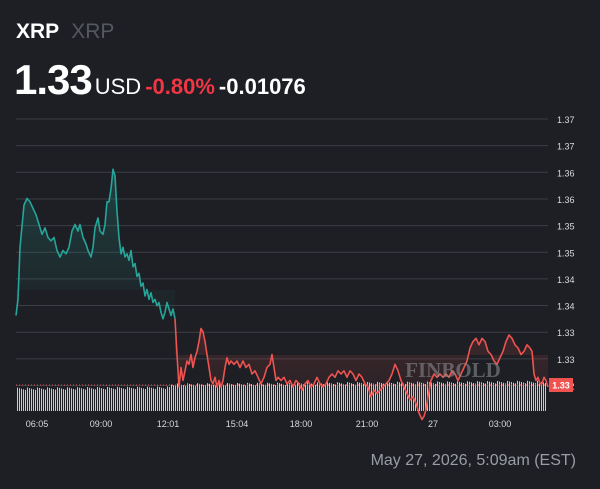  What do you see at coordinates (301, 424) in the screenshot?
I see `x-tick-label: 18:00` at bounding box center [301, 424].